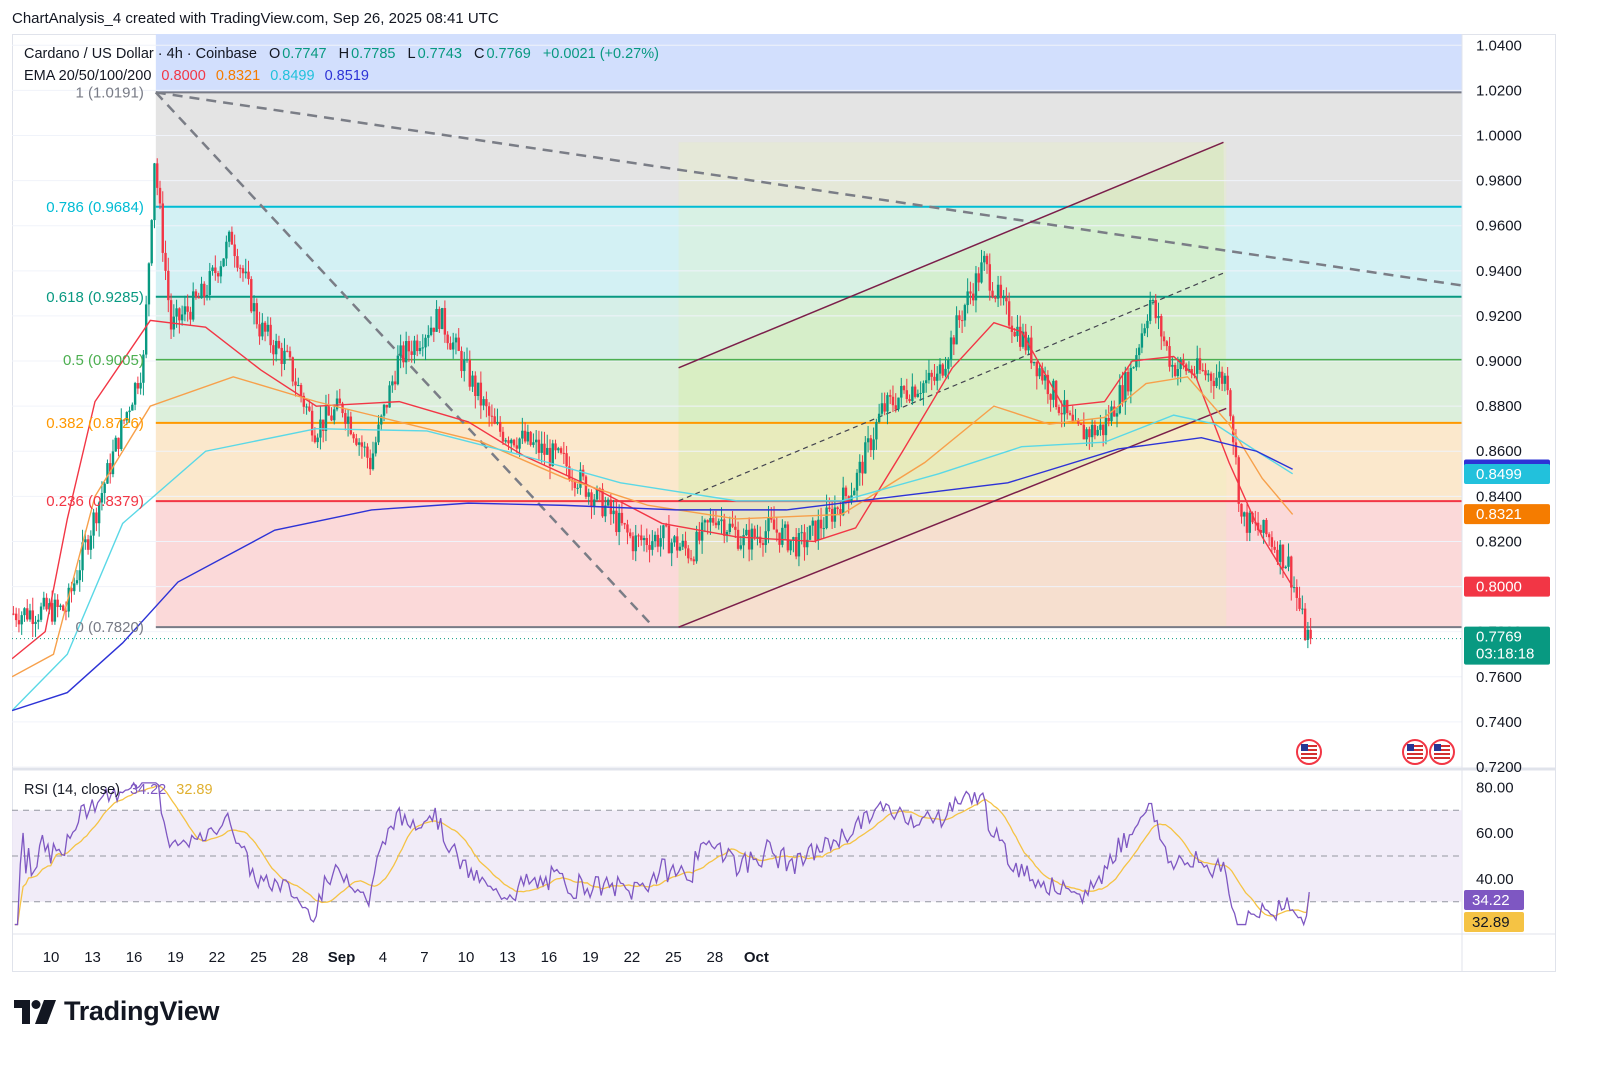  I want to click on time-tick: 28, so click(715, 957).